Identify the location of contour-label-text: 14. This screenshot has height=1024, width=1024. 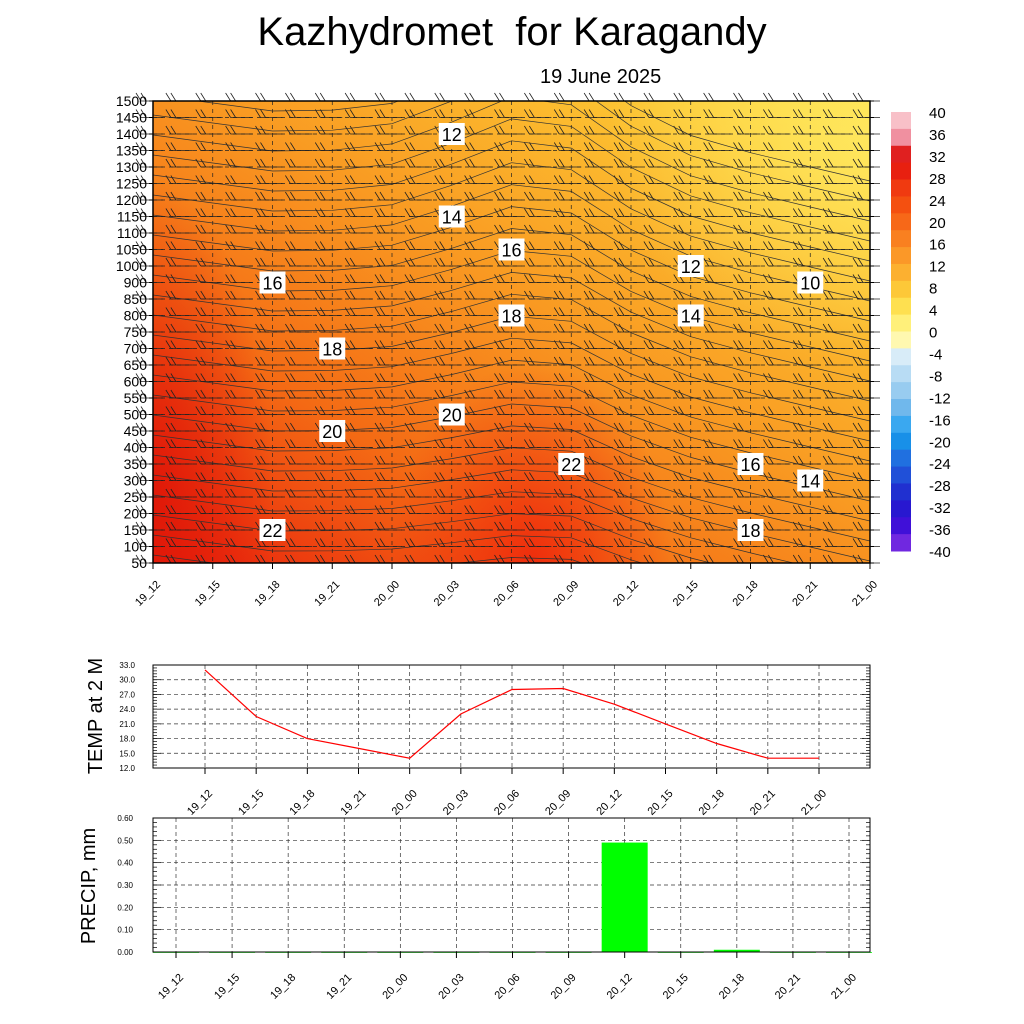
(691, 317).